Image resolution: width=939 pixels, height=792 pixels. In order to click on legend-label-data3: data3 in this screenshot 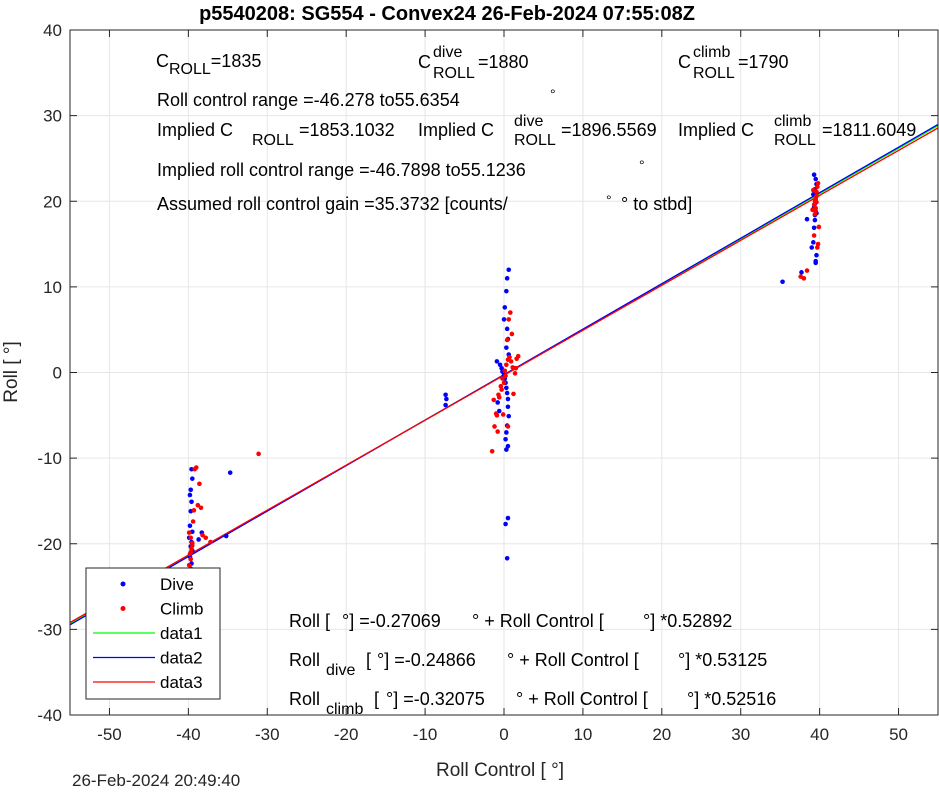, I will do `click(181, 682)`.